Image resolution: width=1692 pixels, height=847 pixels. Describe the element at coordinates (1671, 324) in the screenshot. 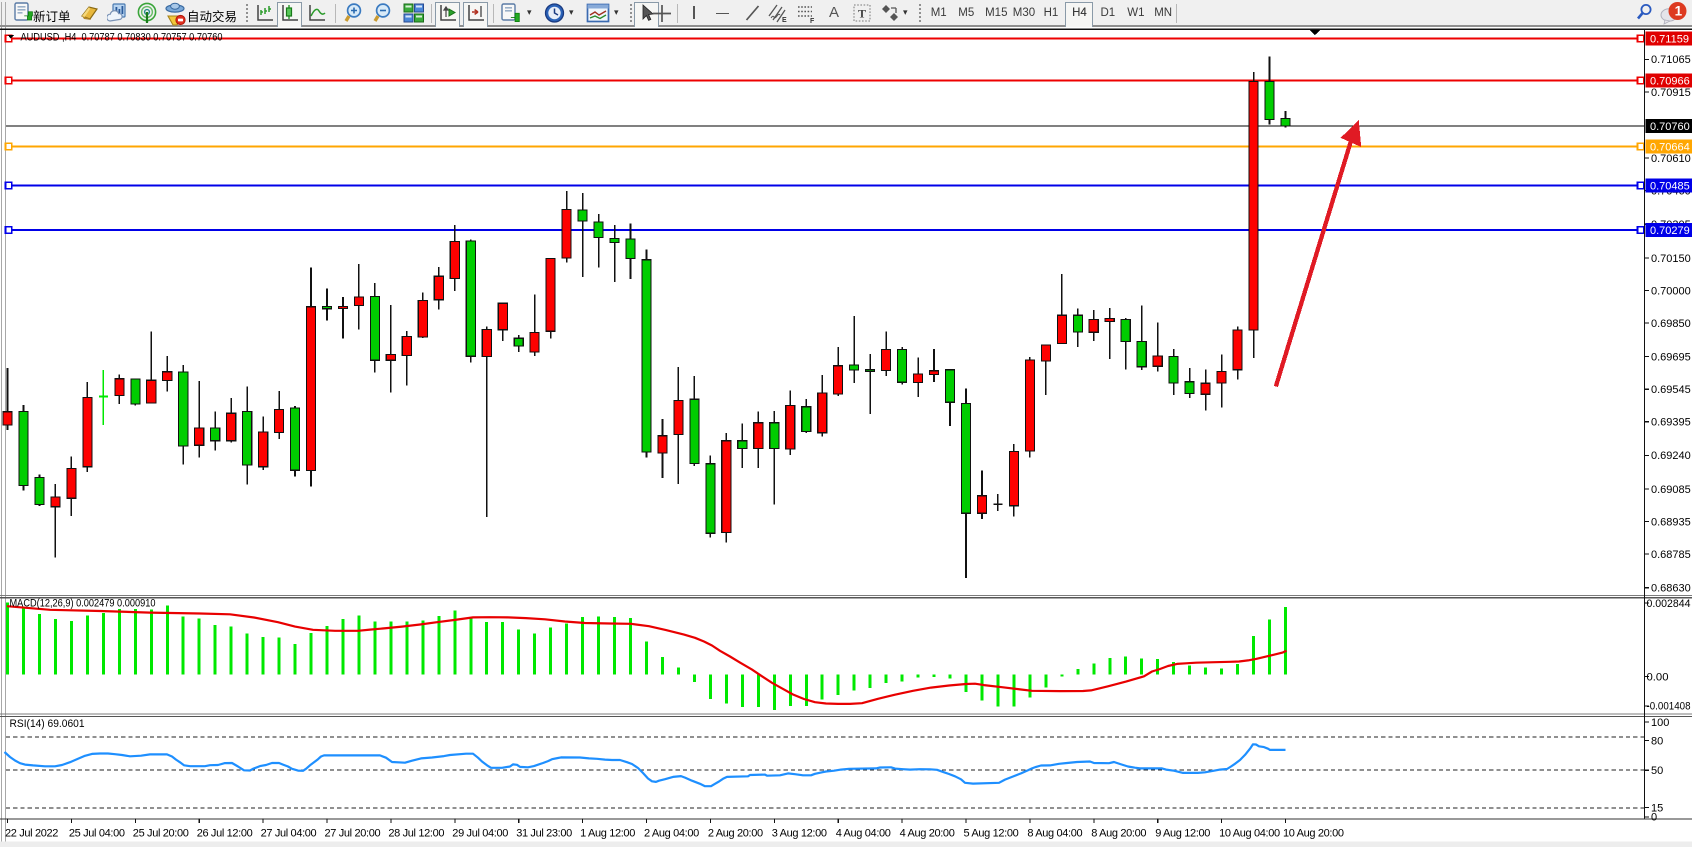

I see `svg-text: 0.69850` at that location.